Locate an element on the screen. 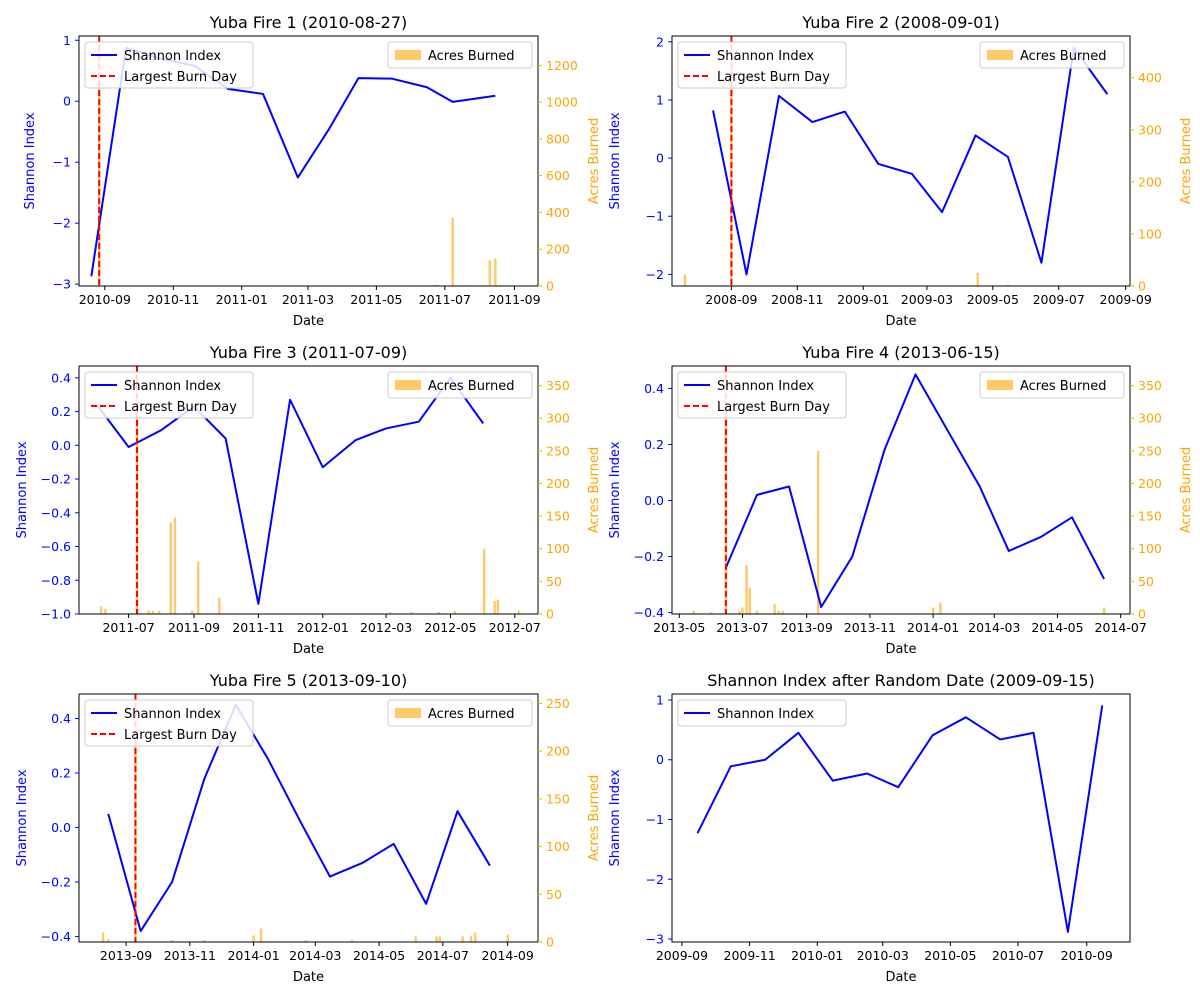  x-tick-label: 2010-01 is located at coordinates (817, 955).